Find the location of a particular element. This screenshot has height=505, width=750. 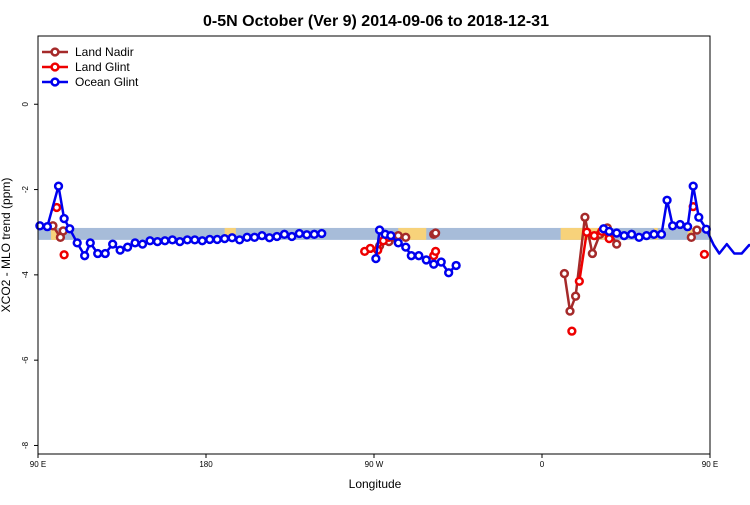

x-tick-label: 180 is located at coordinates (206, 464).